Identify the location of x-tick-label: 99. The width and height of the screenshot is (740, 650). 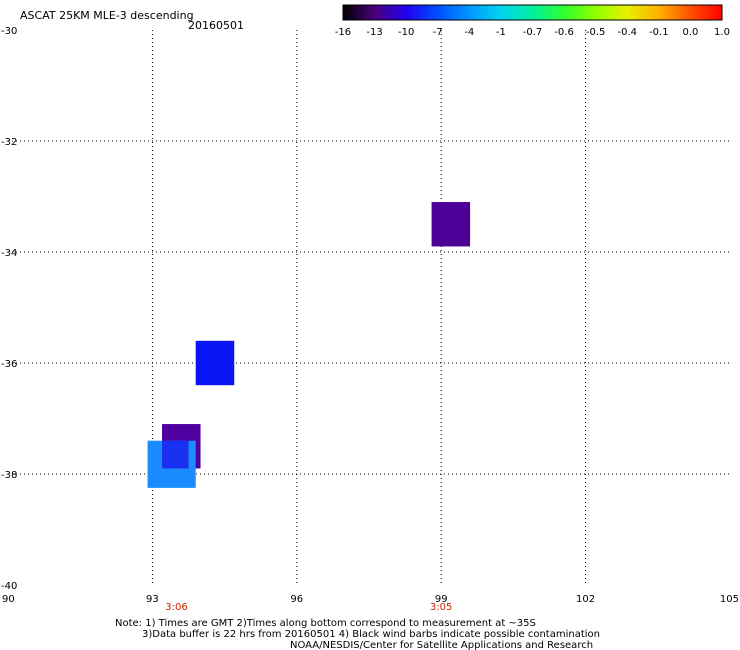
(441, 599).